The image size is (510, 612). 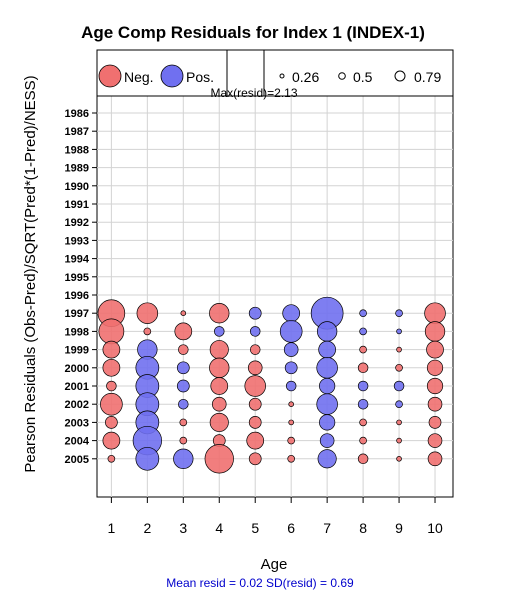 What do you see at coordinates (139, 77) in the screenshot?
I see `legend-neg-label: Neg.` at bounding box center [139, 77].